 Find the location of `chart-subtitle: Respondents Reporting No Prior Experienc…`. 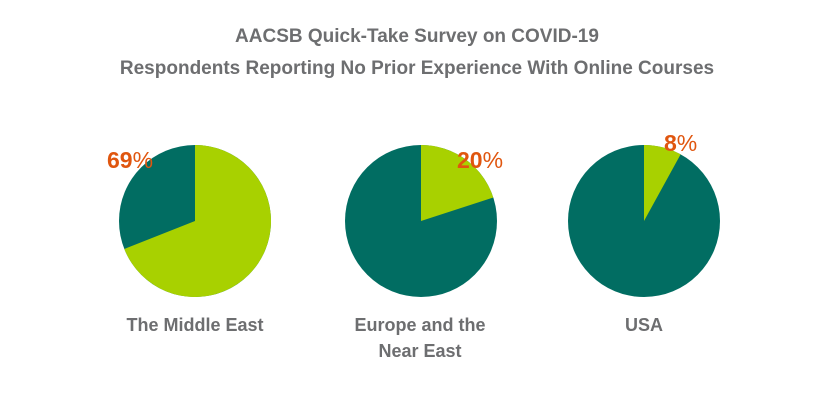

chart-subtitle: Respondents Reporting No Prior Experienc… is located at coordinates (417, 68).